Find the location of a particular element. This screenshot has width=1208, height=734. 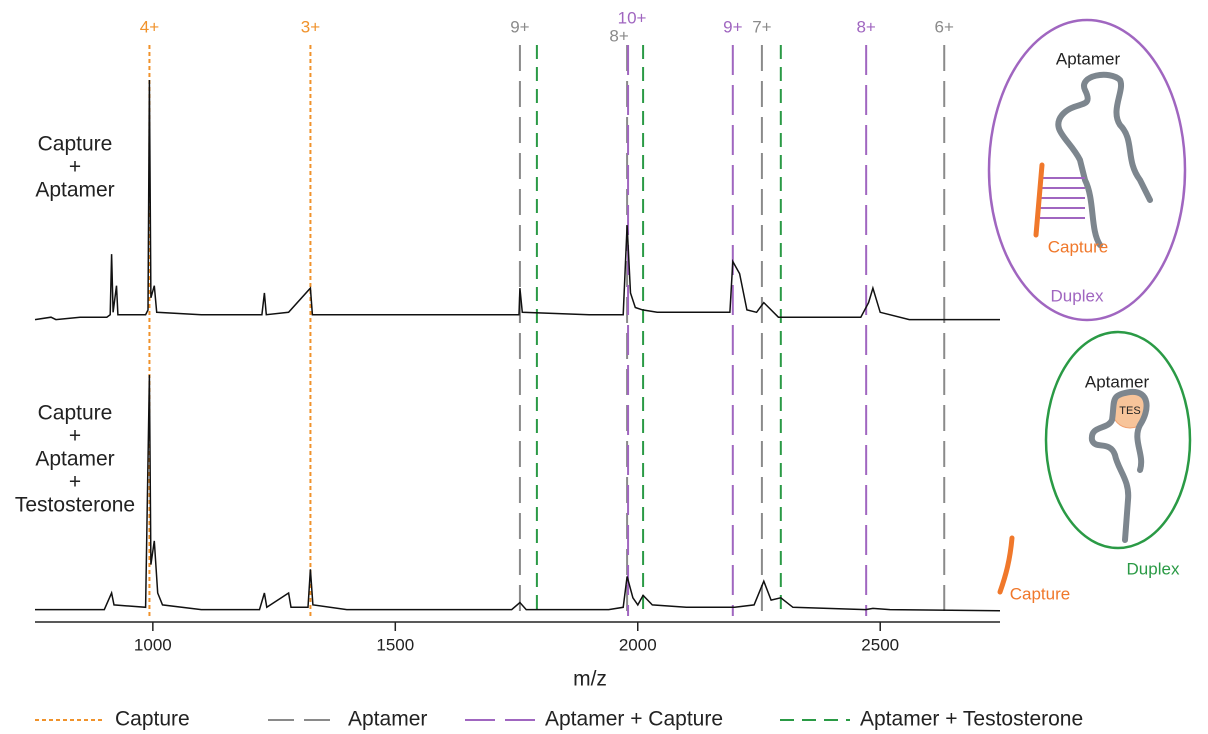

base-pairs is located at coordinates (1062, 198).